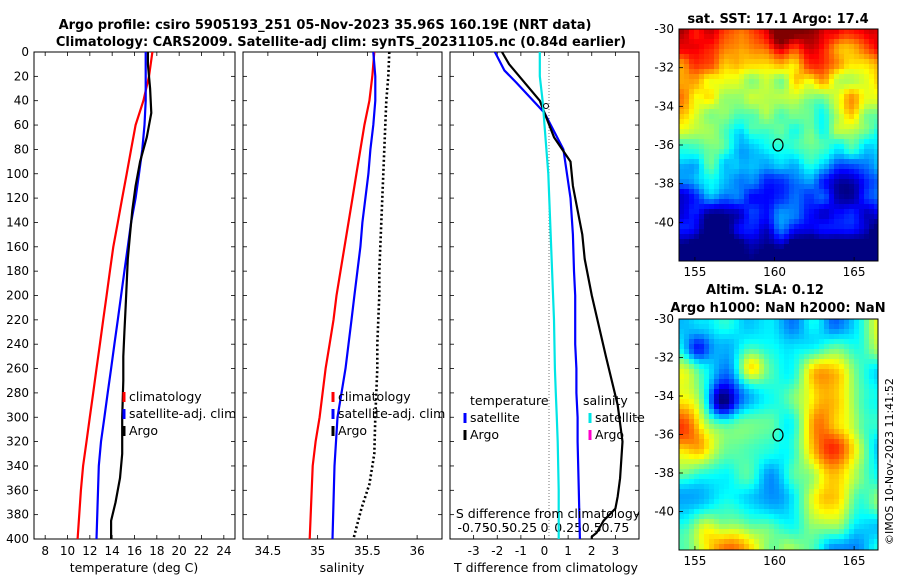  What do you see at coordinates (17, 490) in the screenshot?
I see `y-tick-label: 360` at bounding box center [17, 490].